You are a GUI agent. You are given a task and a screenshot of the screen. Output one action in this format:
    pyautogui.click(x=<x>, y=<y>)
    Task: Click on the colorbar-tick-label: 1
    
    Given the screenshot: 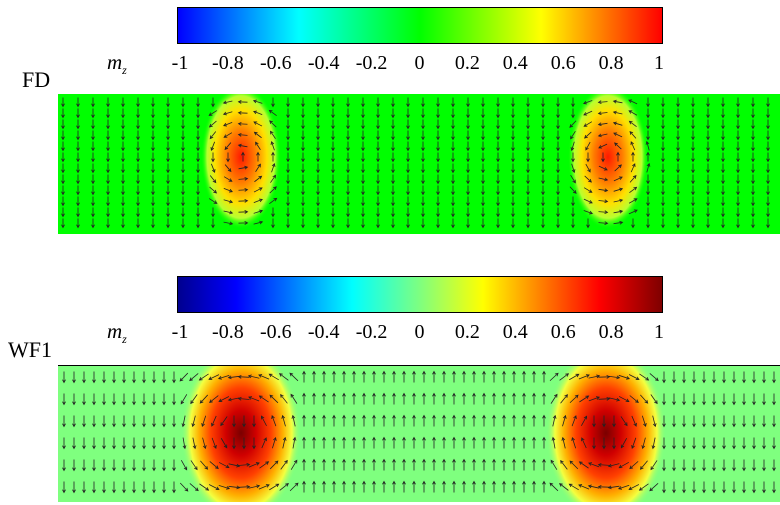 What is the action you would take?
    pyautogui.click(x=659, y=63)
    